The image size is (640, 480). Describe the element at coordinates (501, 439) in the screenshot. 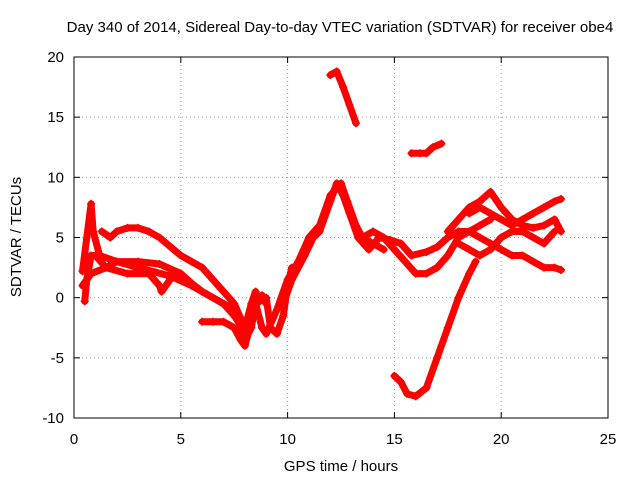

I see `x-tick-label: 20` at that location.